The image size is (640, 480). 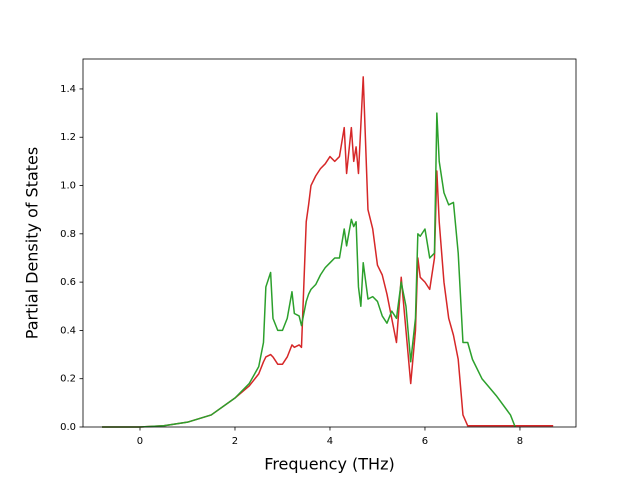 I want to click on y-tick-label: 1.4, so click(x=68, y=89).